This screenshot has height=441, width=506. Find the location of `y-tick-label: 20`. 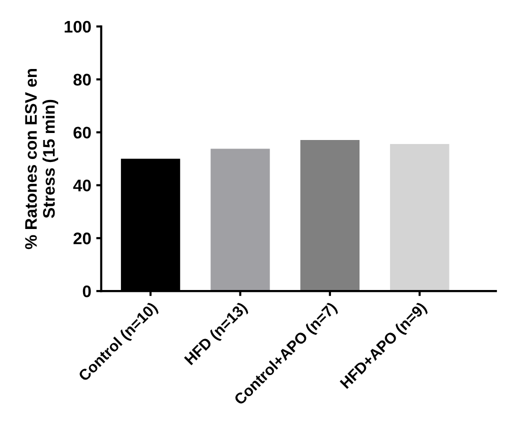

y-tick-label: 20 is located at coordinates (82, 238).